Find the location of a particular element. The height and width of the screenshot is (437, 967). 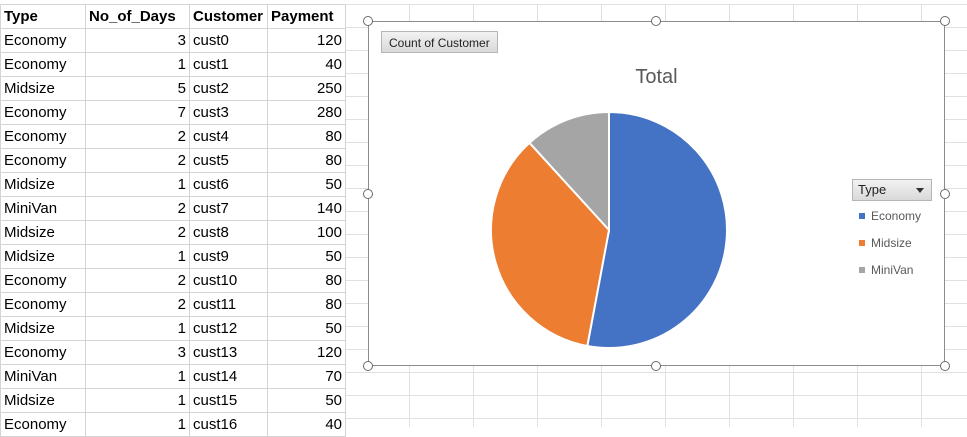

customer-cell: cust15 is located at coordinates (228, 400).